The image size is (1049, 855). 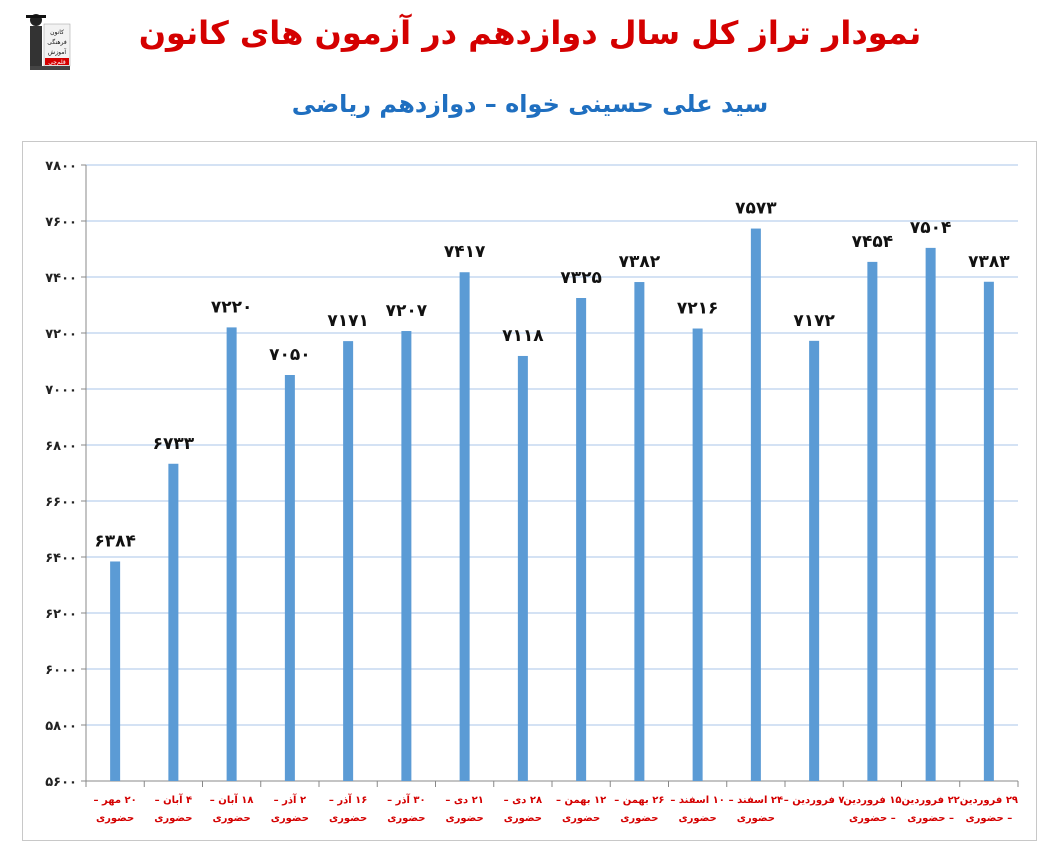 What do you see at coordinates (290, 355) in the screenshot?
I see `data-label: ۷۰۵۰` at bounding box center [290, 355].